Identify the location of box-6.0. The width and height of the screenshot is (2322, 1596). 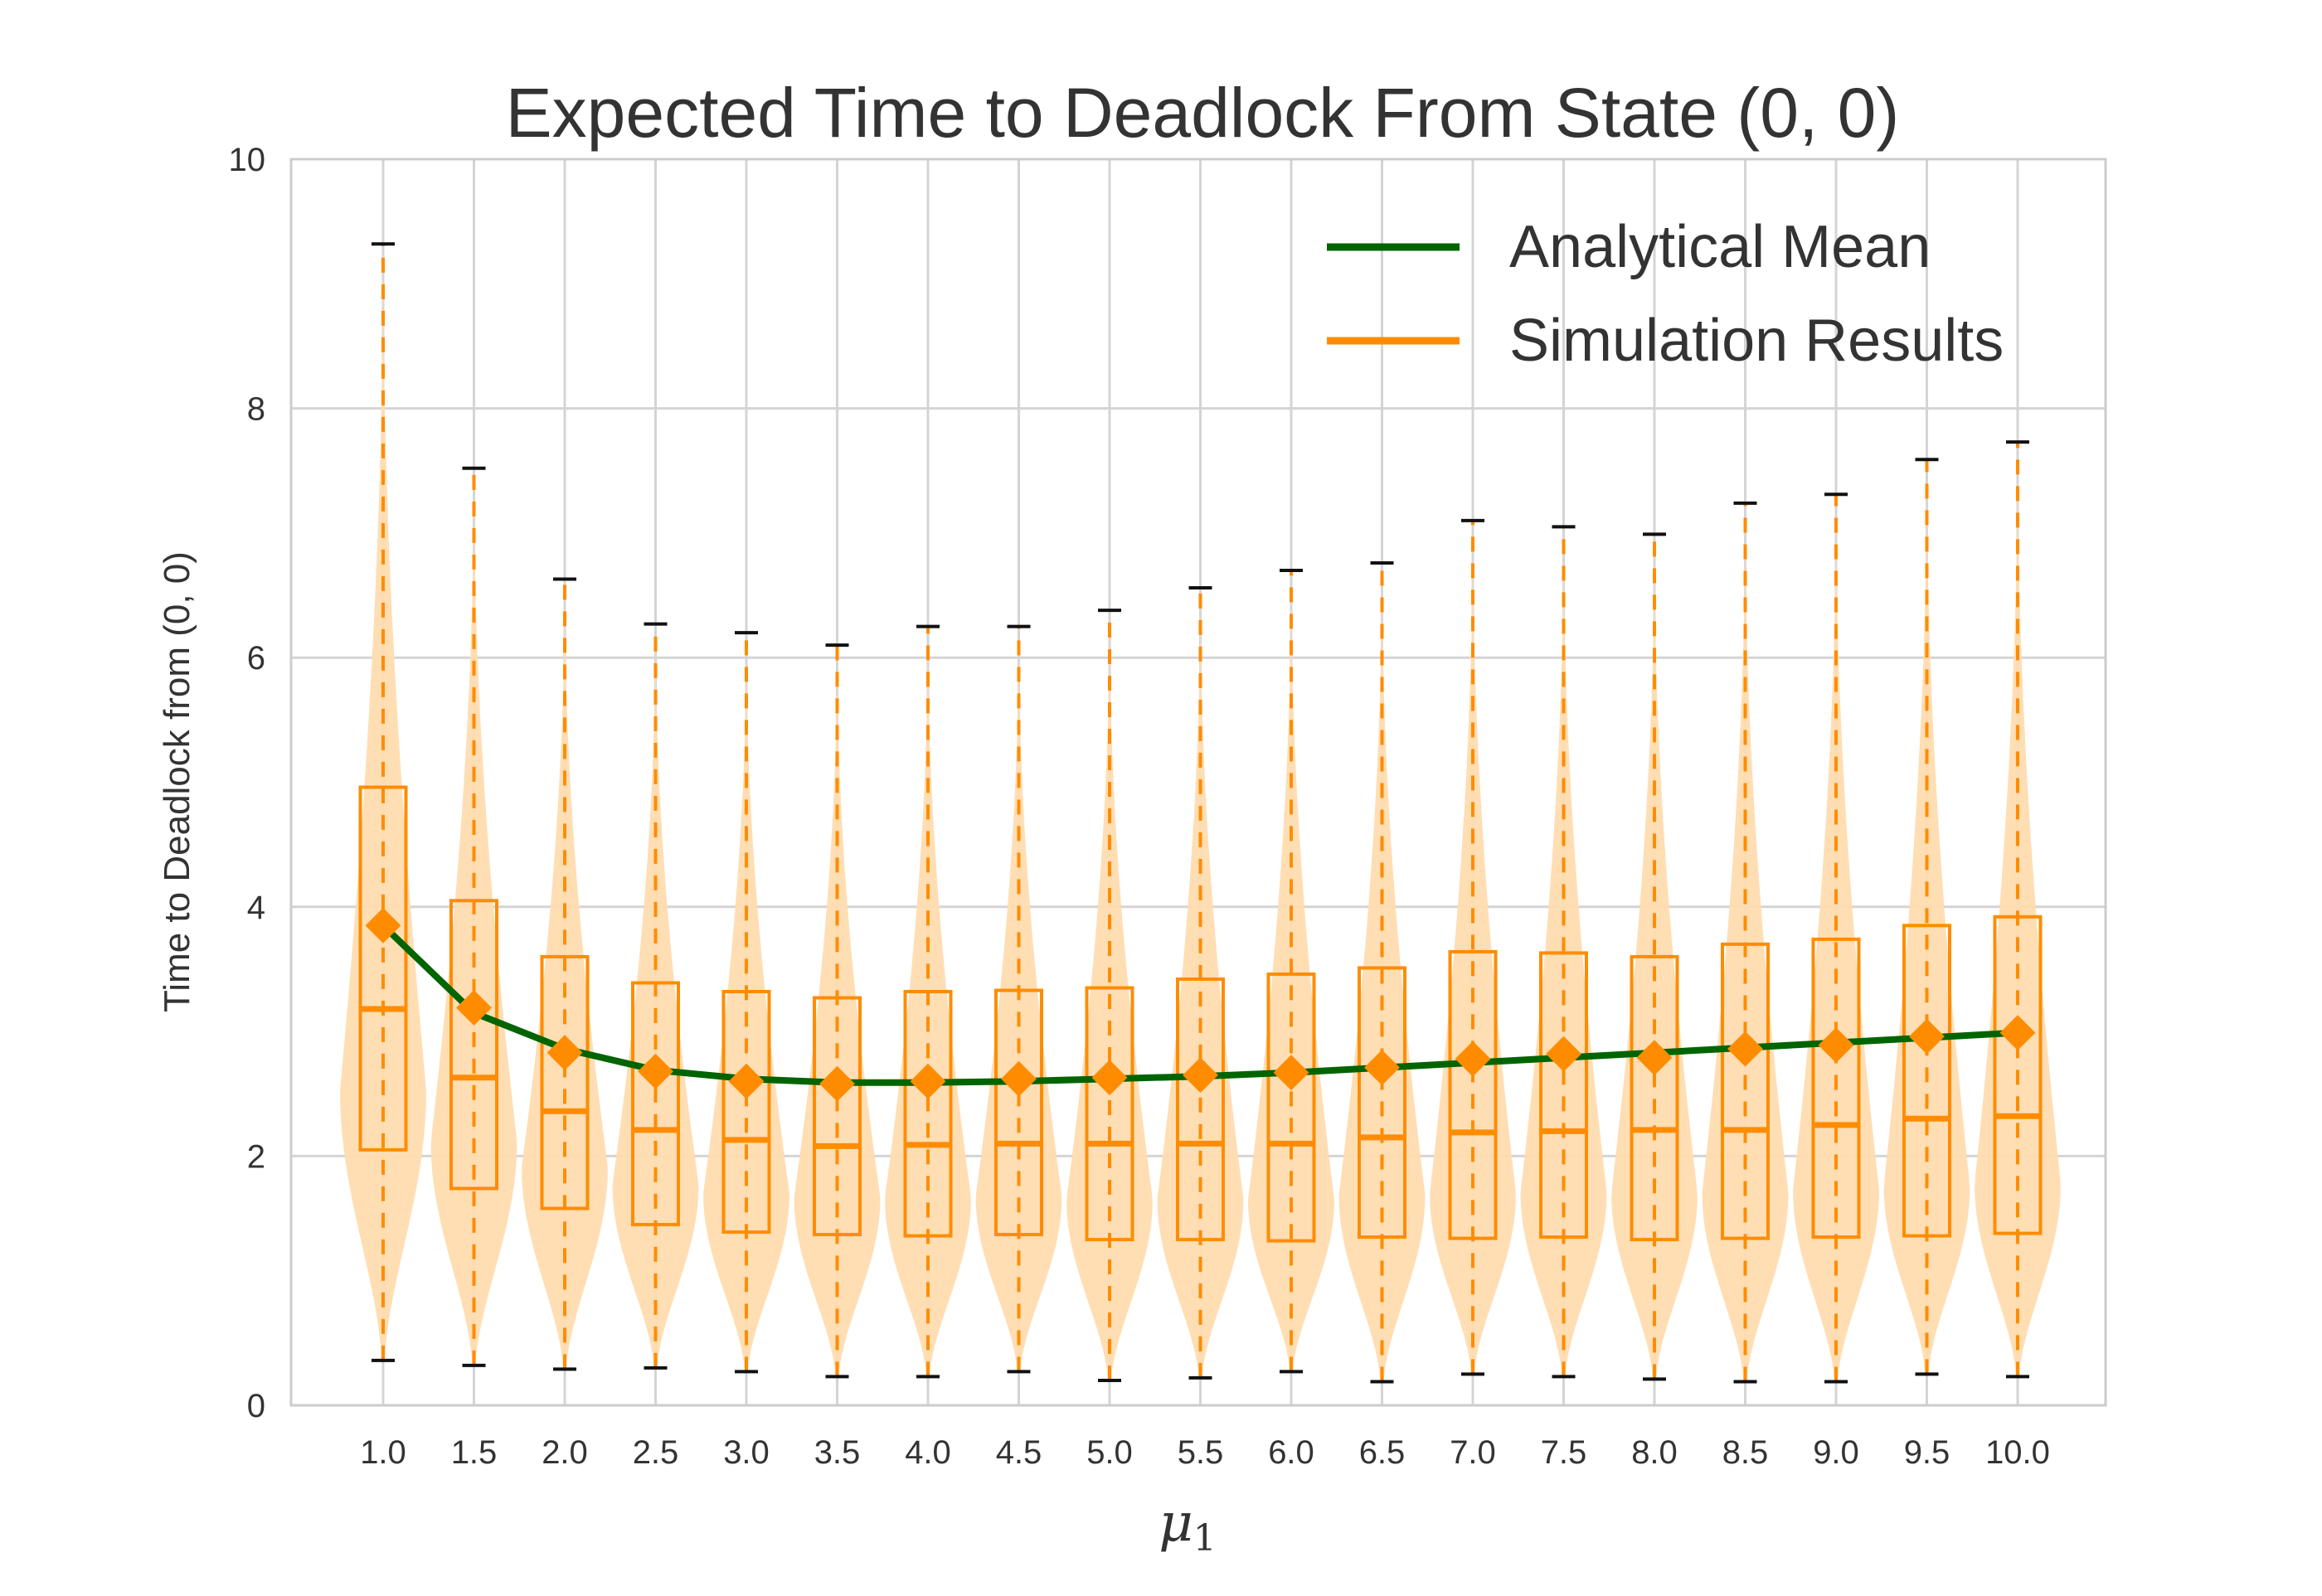
(1291, 1108).